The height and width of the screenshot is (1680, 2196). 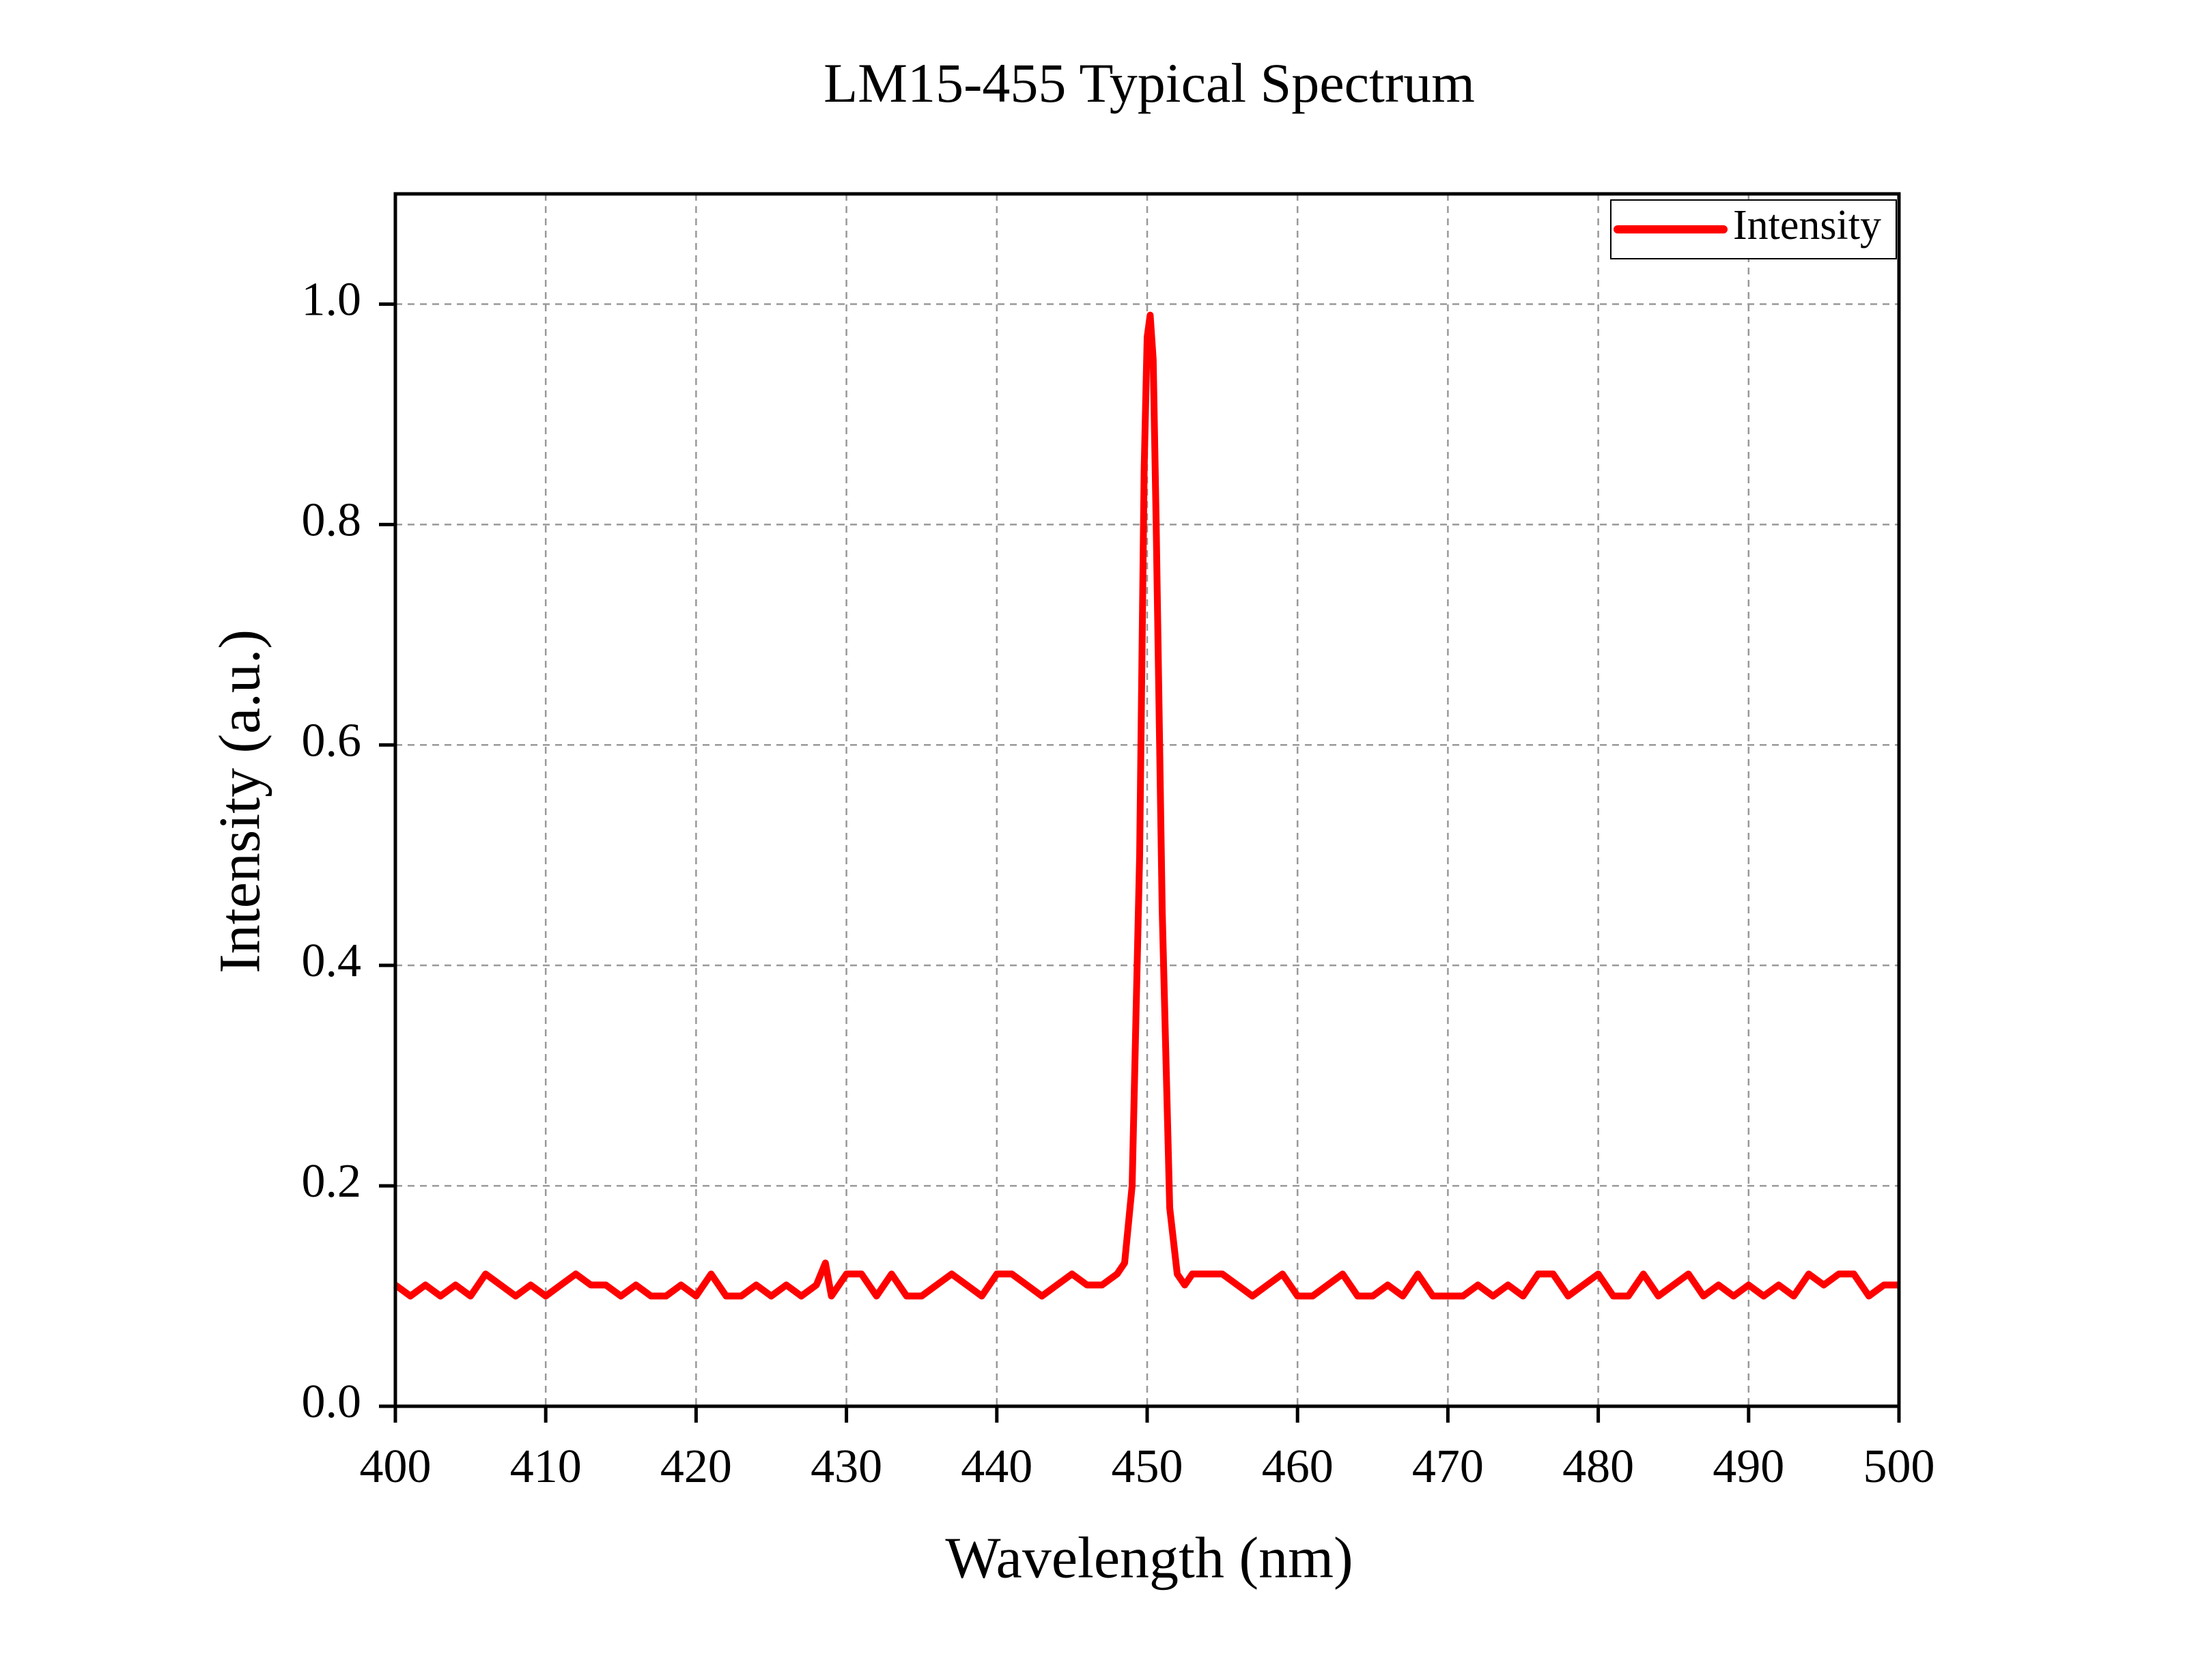 What do you see at coordinates (1149, 83) in the screenshot?
I see `chart-title: LM15-455 Typical Spectrum` at bounding box center [1149, 83].